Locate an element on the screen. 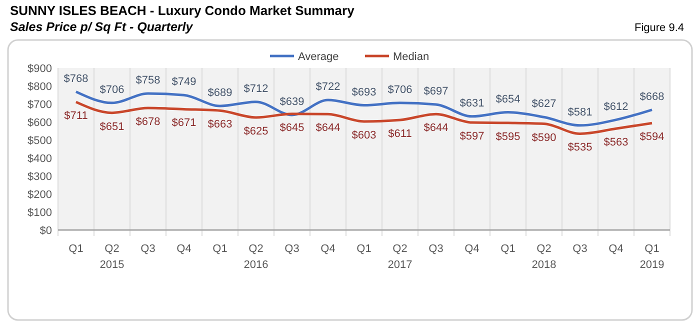 The height and width of the screenshot is (326, 700). data-label: $711 is located at coordinates (76, 116).